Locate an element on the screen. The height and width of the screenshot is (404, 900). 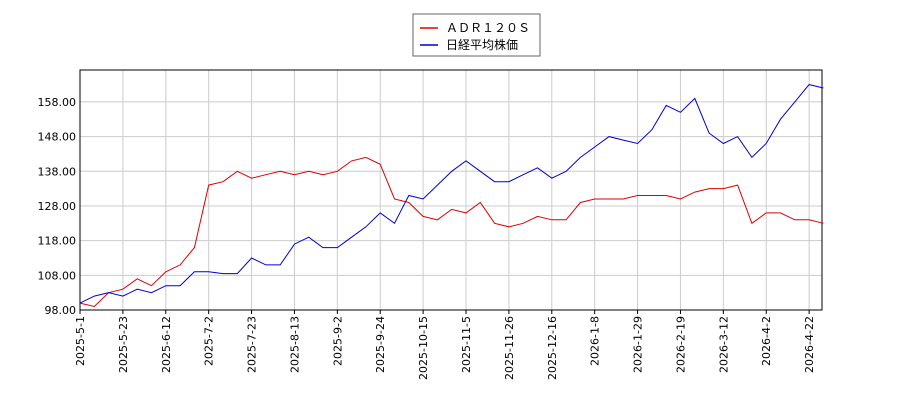
x-tick-label: 2025-9-24 is located at coordinates (380, 344).